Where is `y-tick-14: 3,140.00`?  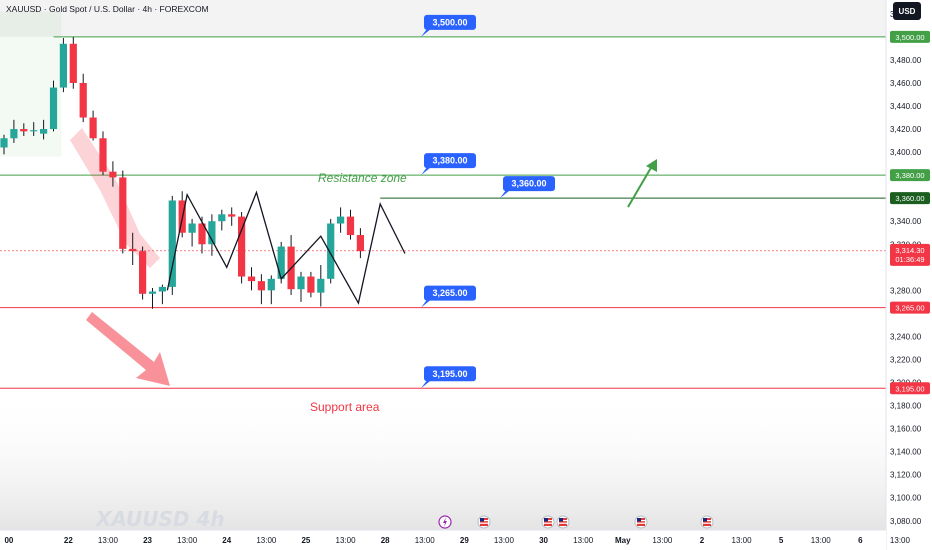
y-tick-14: 3,140.00 is located at coordinates (906, 452).